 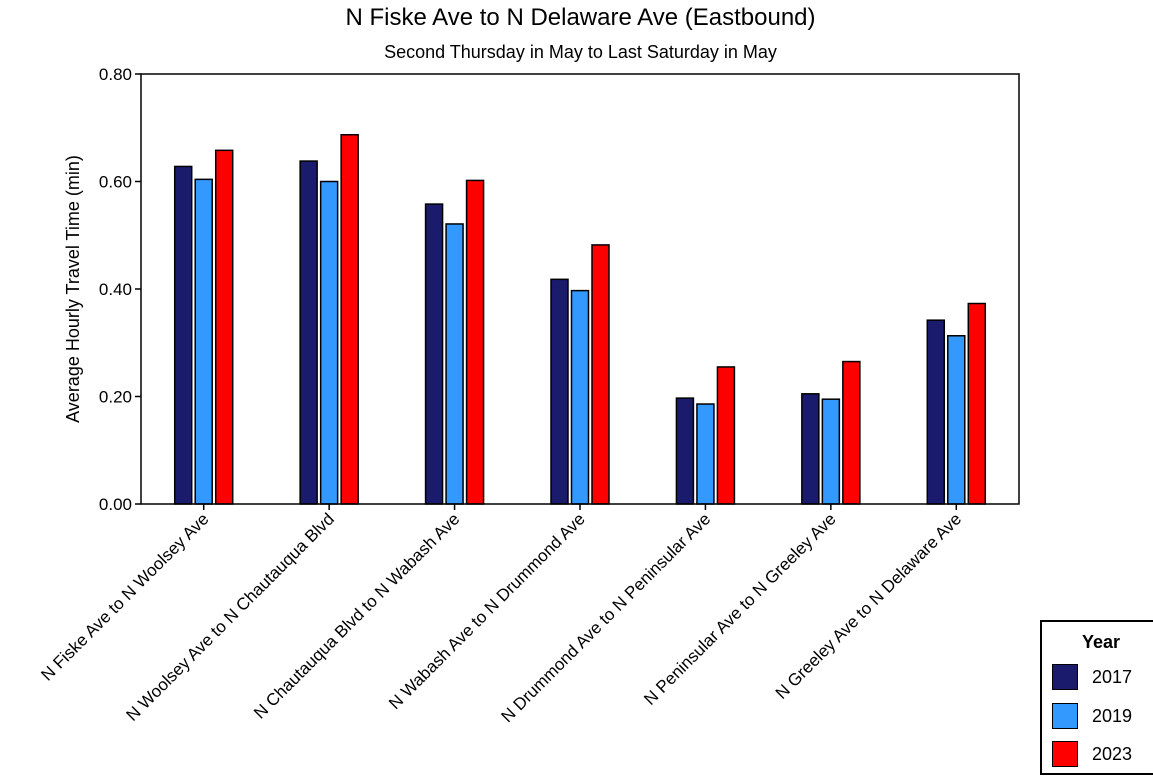 I want to click on legend-label-2017: 2017, so click(x=1112, y=677).